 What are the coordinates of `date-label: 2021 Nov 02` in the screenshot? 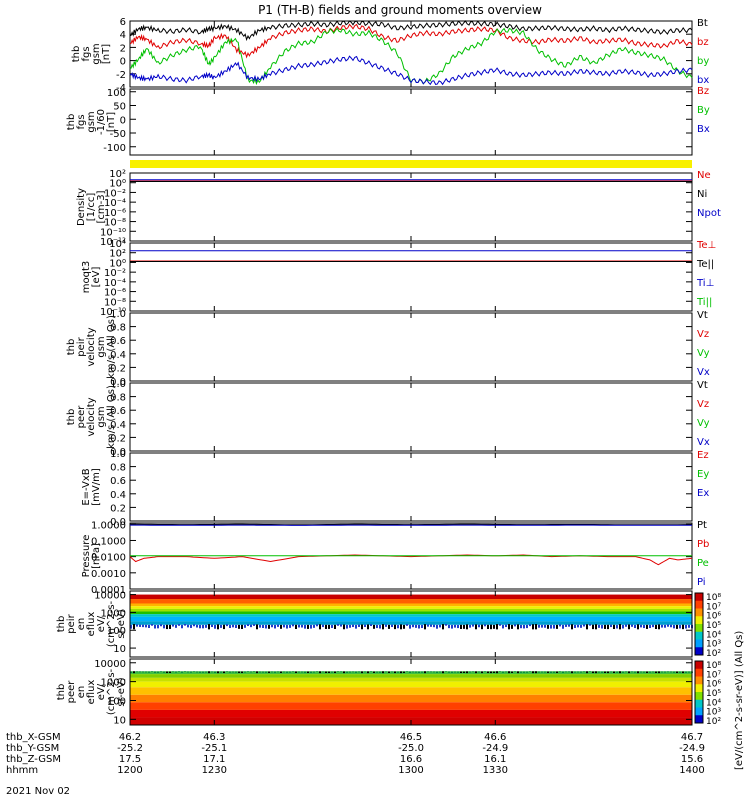 It's located at (38, 791).